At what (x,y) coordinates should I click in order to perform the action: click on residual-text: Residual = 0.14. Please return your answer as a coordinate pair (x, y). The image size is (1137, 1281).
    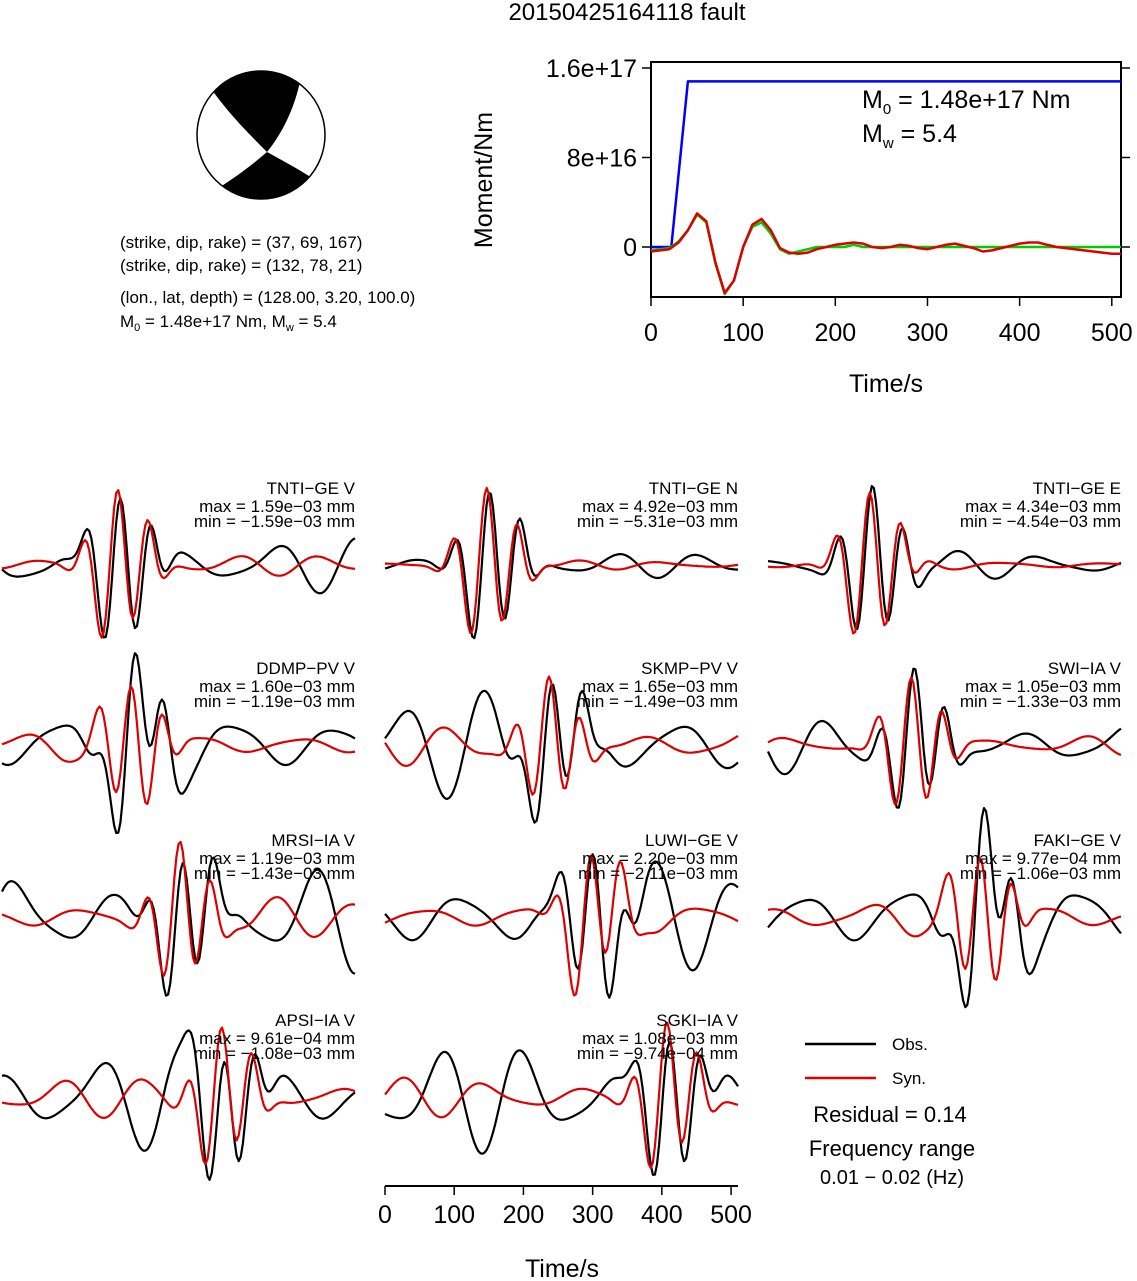
    Looking at the image, I should click on (890, 1114).